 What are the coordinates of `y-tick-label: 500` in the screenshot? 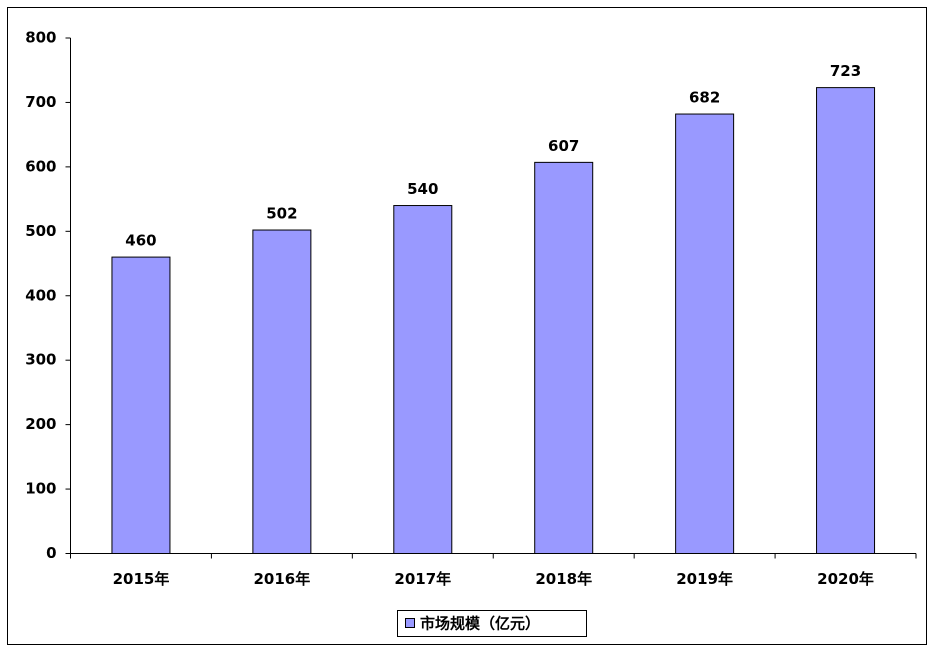 It's located at (40, 231).